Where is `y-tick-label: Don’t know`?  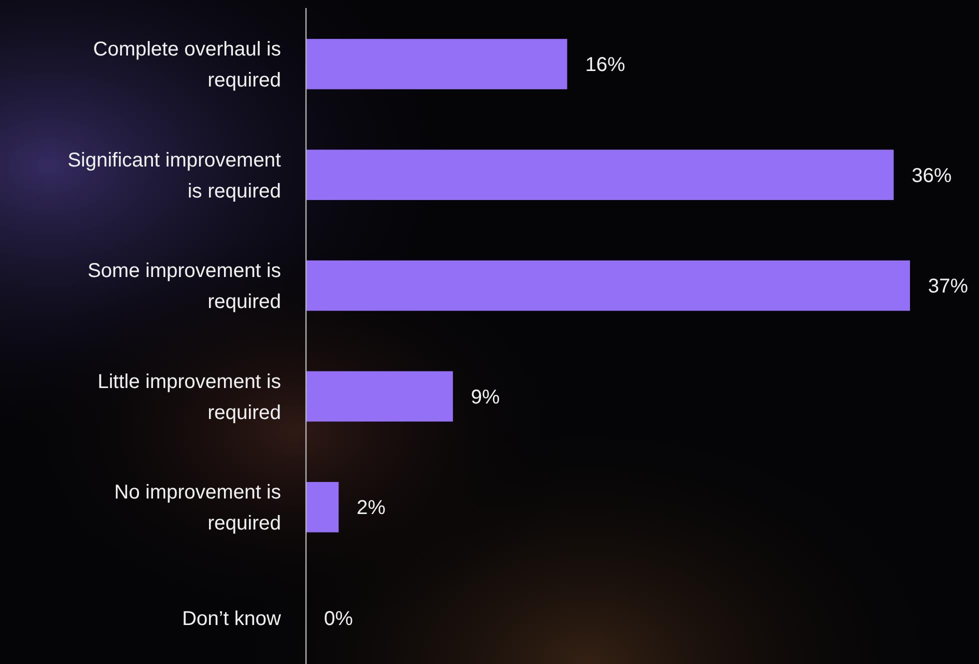
y-tick-label: Don’t know is located at coordinates (232, 619).